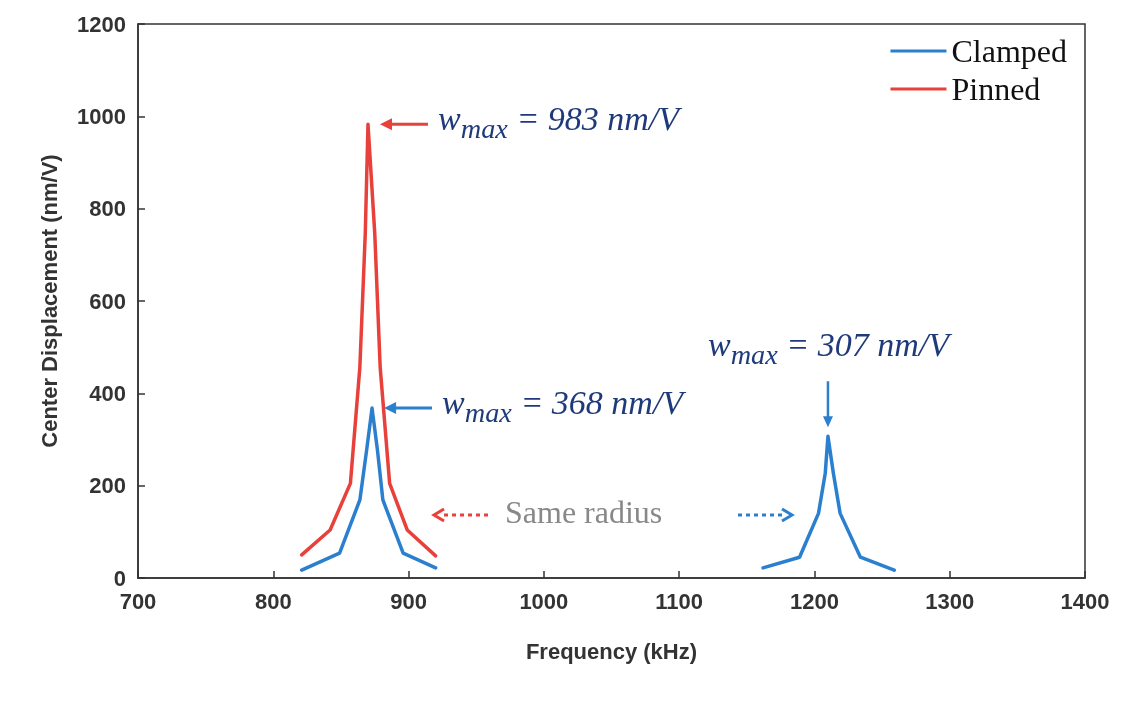 The image size is (1132, 704). What do you see at coordinates (584, 512) in the screenshot?
I see `annotation: Same radius` at bounding box center [584, 512].